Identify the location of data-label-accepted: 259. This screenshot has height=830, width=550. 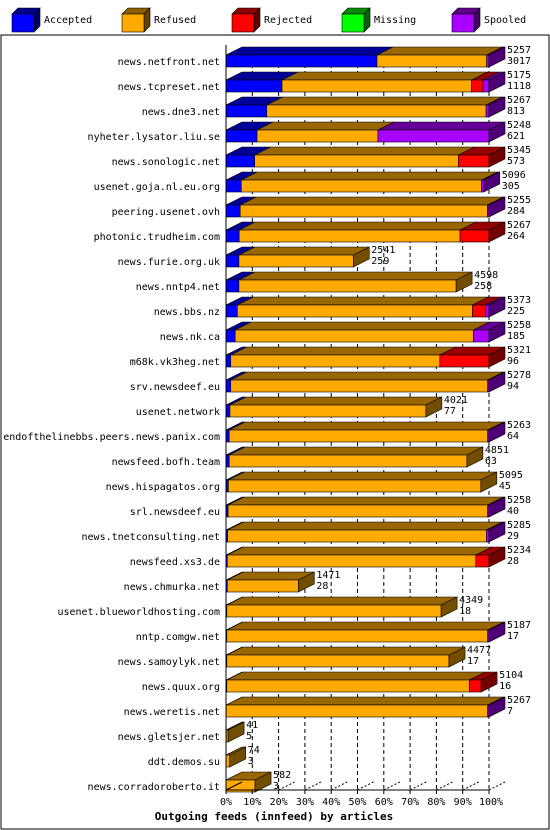
(380, 261).